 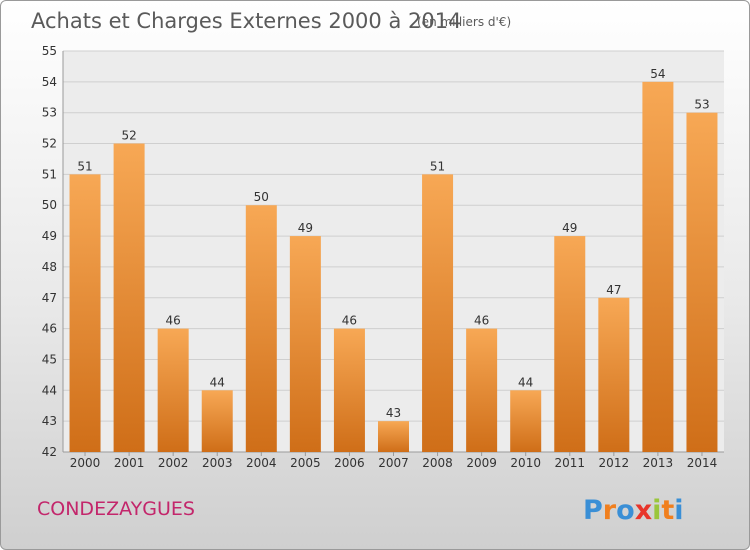 What do you see at coordinates (49, 452) in the screenshot?
I see `y-tick-label: 42` at bounding box center [49, 452].